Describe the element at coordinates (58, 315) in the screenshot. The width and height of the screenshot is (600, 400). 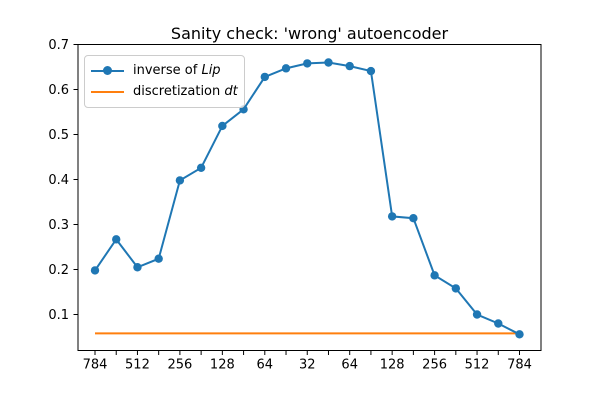
I see `y-tick-label: 0.1` at that location.